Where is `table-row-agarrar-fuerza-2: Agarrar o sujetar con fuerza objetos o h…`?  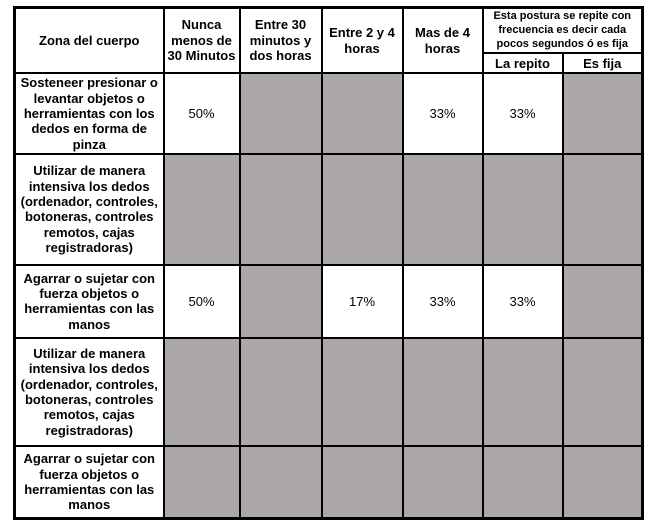
table-row-agarrar-fuerza-2: Agarrar o sujetar con fuerza objetos o h… is located at coordinates (328, 482).